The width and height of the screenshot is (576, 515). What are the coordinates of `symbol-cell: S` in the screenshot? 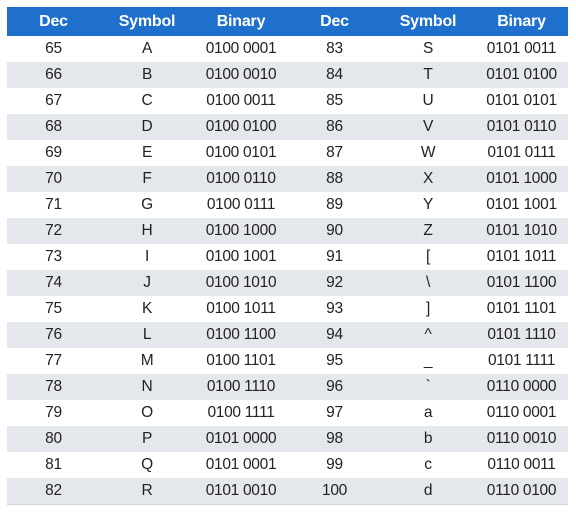 It's located at (428, 49).